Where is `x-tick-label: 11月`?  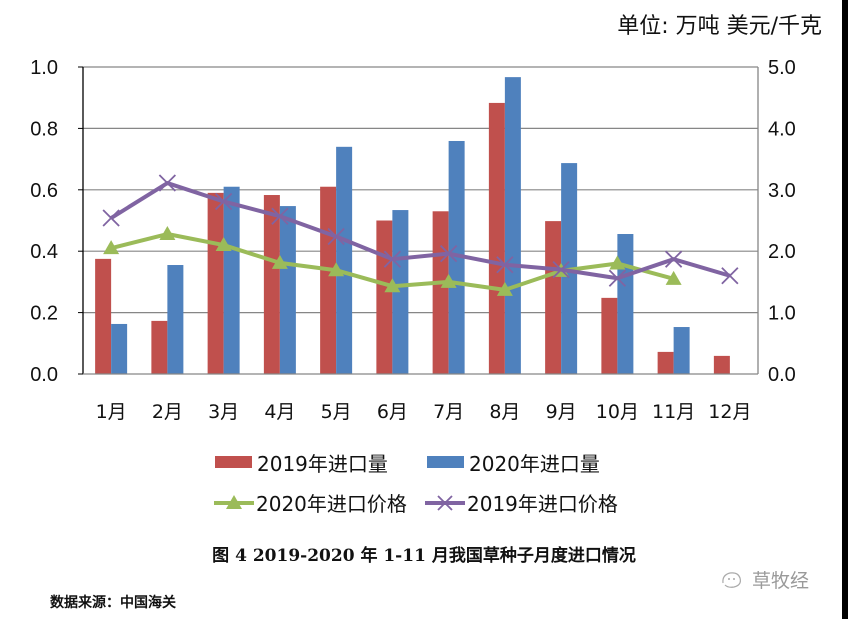 x-tick-label: 11月 is located at coordinates (673, 412).